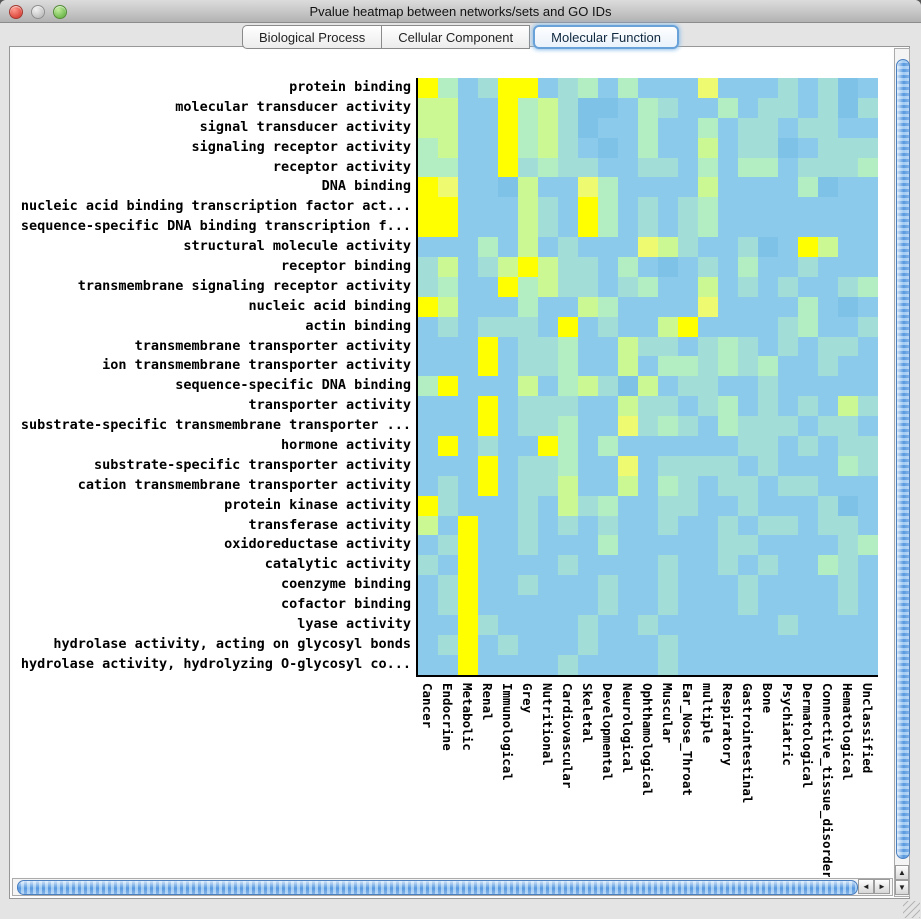  Describe the element at coordinates (807, 736) in the screenshot. I see `column-label: Dermatological` at that location.